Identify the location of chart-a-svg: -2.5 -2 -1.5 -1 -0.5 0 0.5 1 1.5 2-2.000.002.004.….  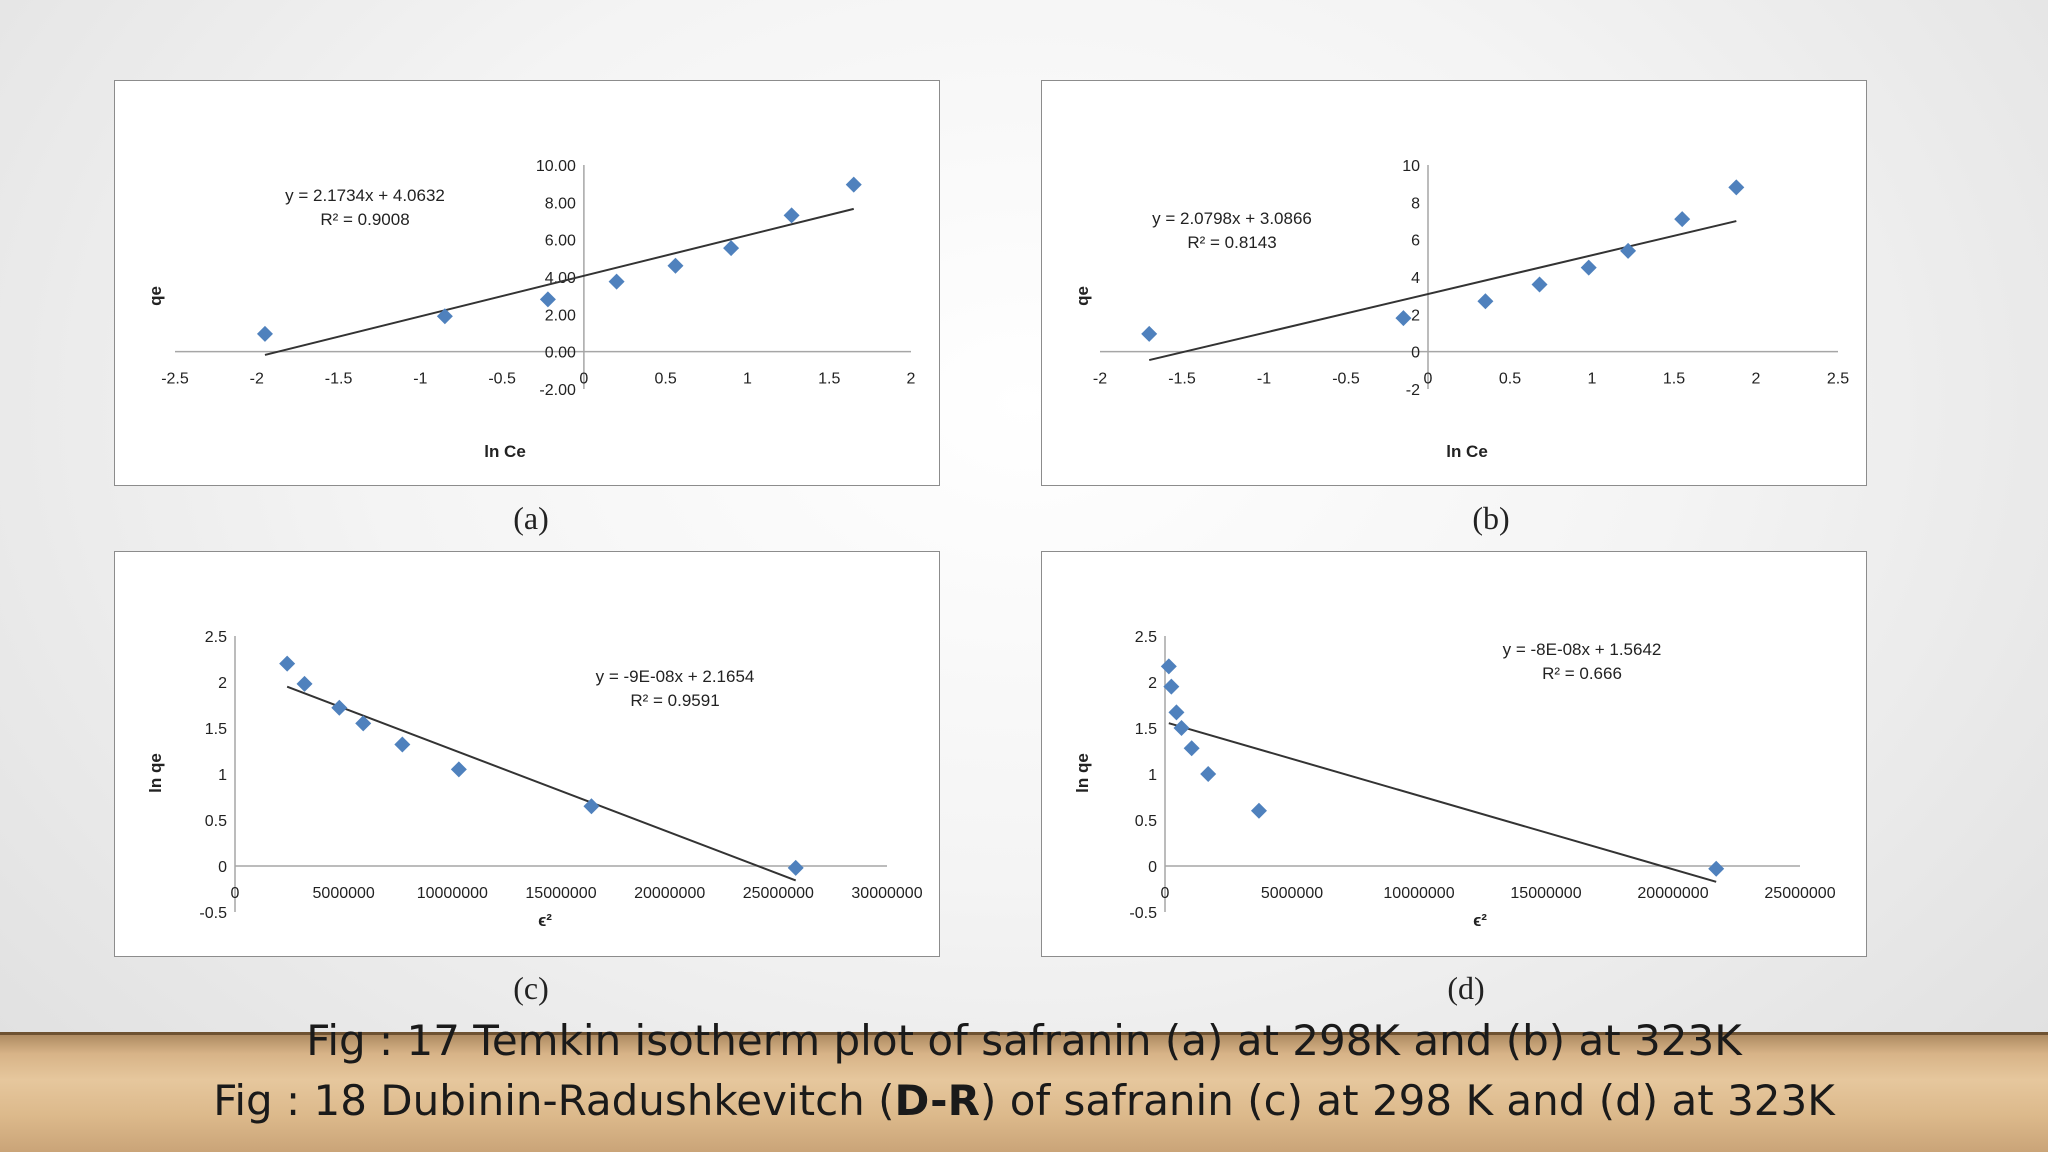
(531, 309).